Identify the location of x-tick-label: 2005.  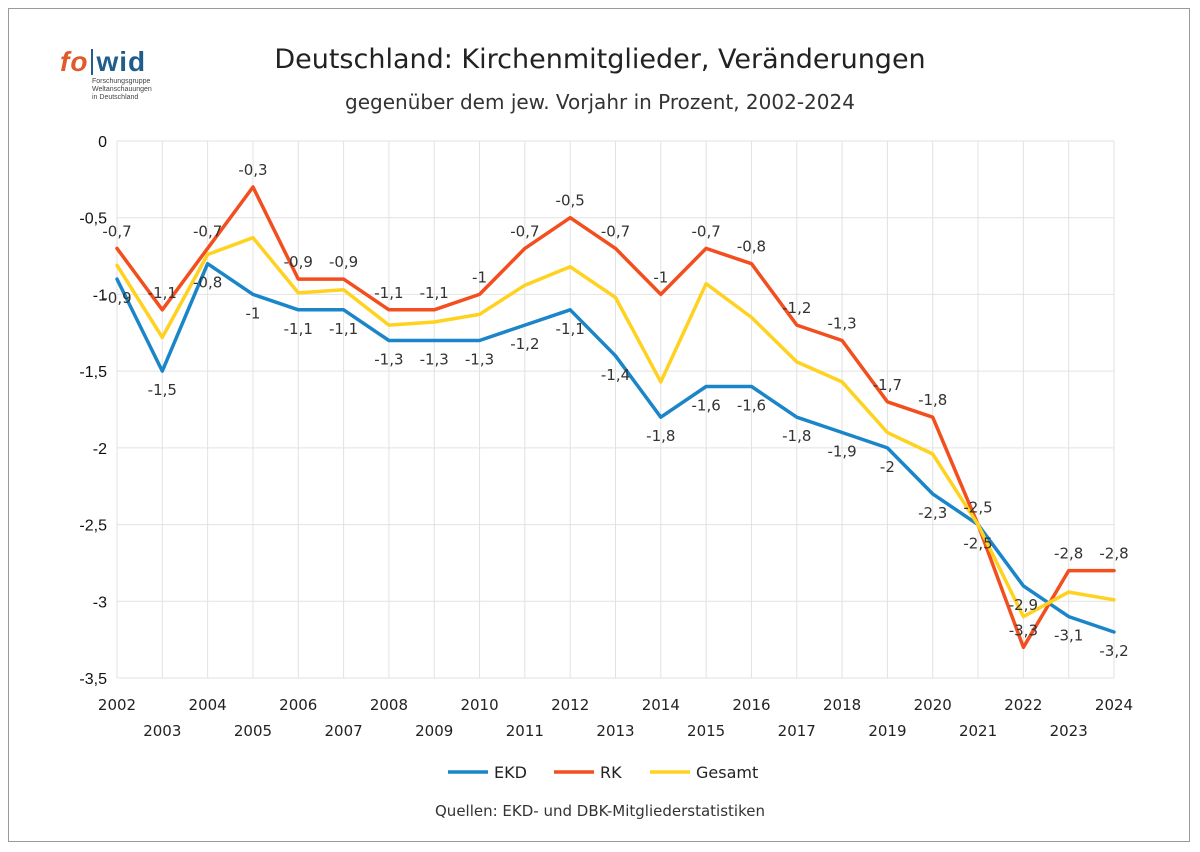
(253, 731).